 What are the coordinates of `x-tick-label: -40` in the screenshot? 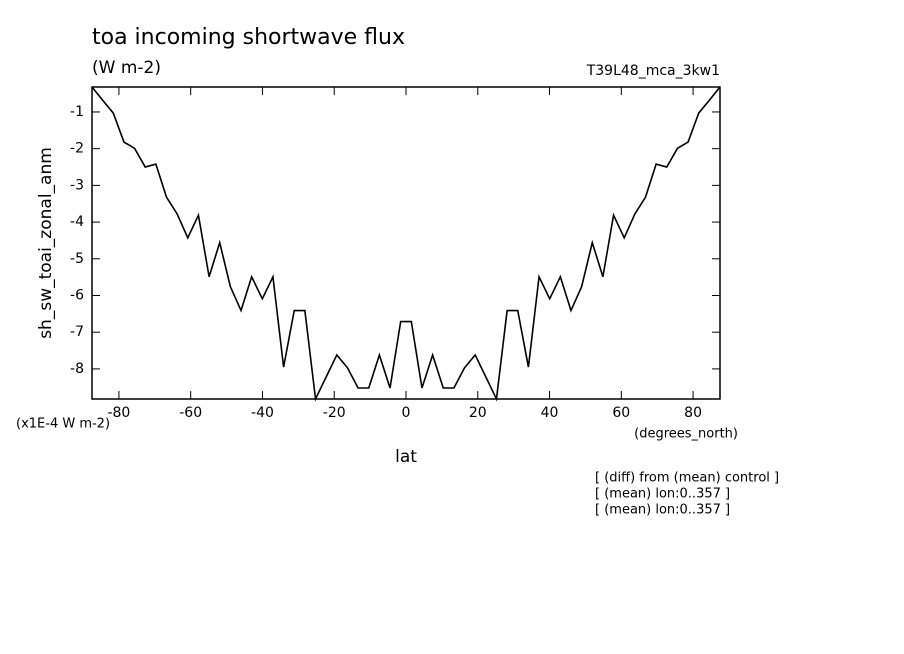 It's located at (262, 413).